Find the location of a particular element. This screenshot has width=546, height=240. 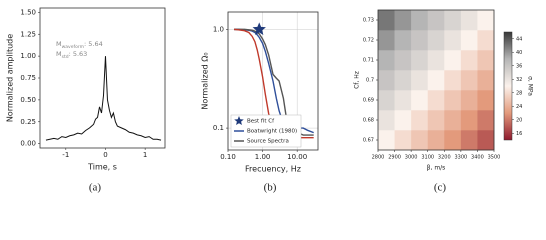

x-tick-label: 3100 is located at coordinates (427, 158).